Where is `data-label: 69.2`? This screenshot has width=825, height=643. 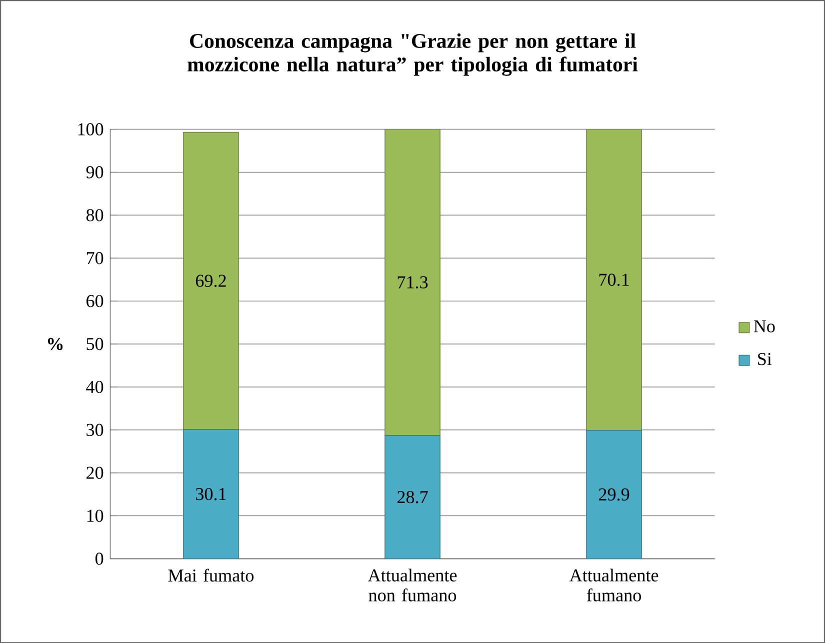
data-label: 69.2 is located at coordinates (211, 280).